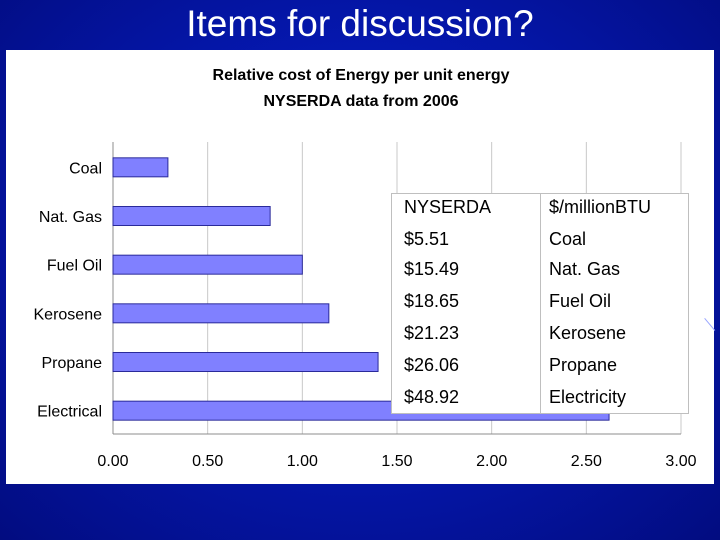 This screenshot has height=540, width=720. I want to click on table-cell: $48.92, so click(432, 397).